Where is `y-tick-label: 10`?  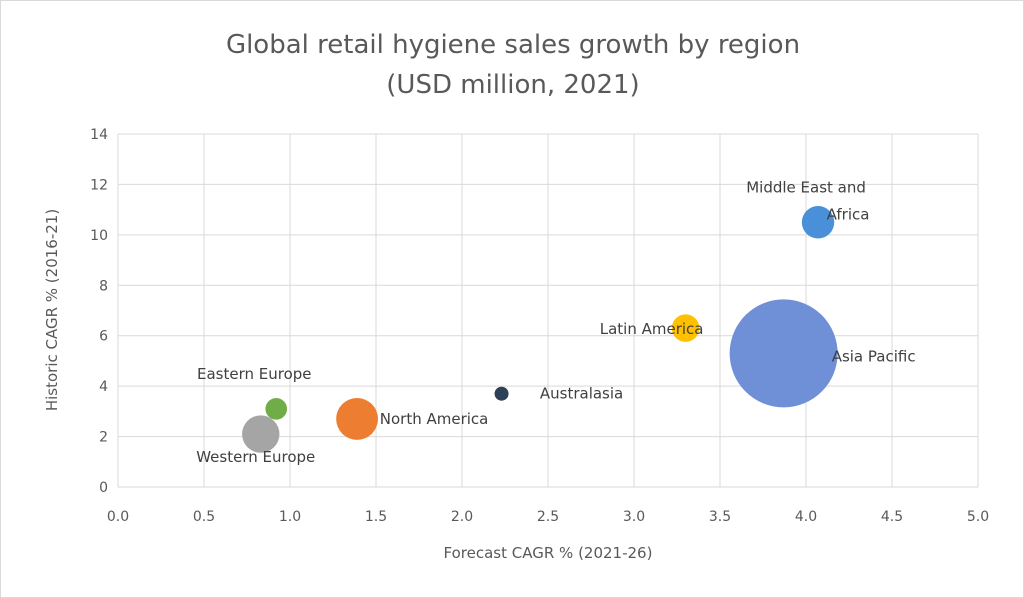 y-tick-label: 10 is located at coordinates (99, 236).